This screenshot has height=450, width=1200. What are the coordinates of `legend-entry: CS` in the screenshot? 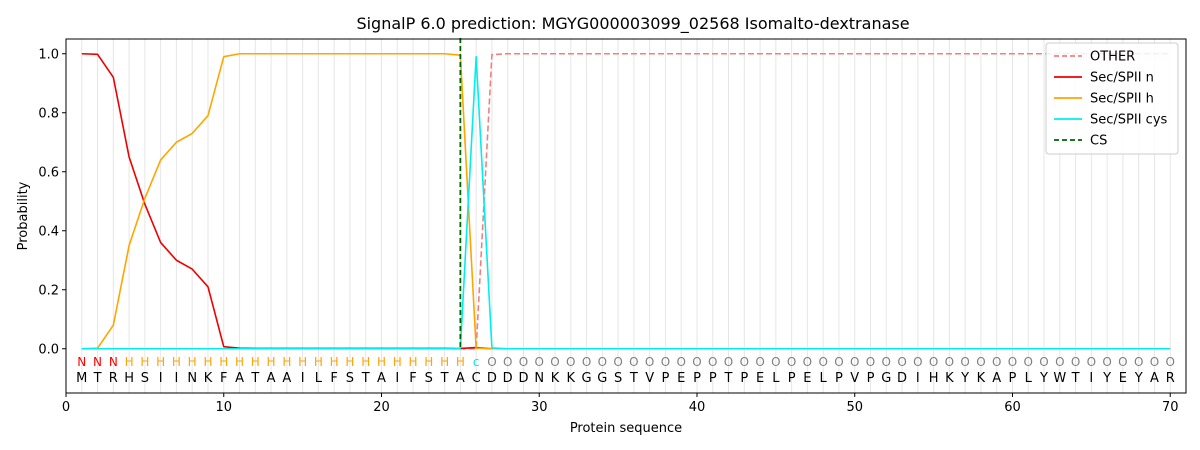 It's located at (1098, 141).